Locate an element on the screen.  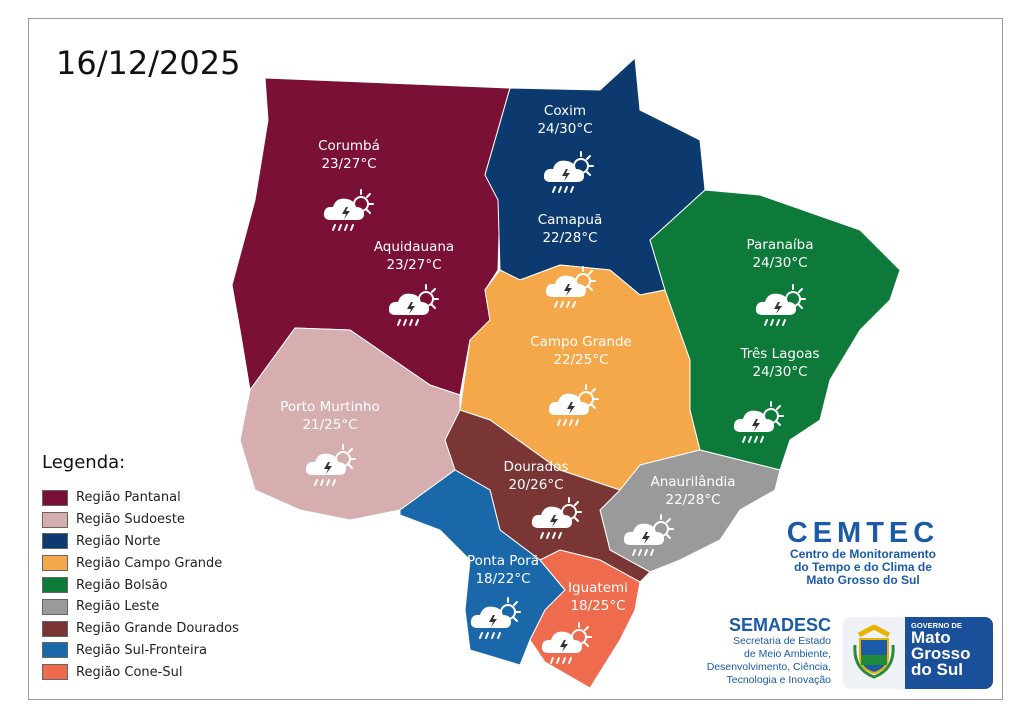
region-cone-sul is located at coordinates (585, 619).